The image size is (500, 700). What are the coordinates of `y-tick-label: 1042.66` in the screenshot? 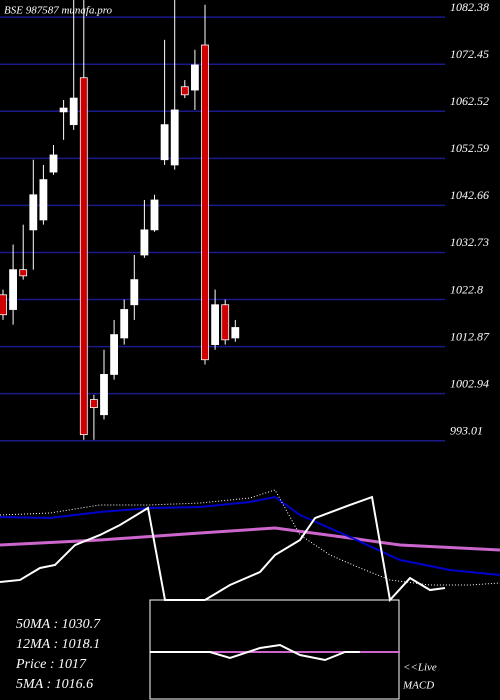 It's located at (469, 195).